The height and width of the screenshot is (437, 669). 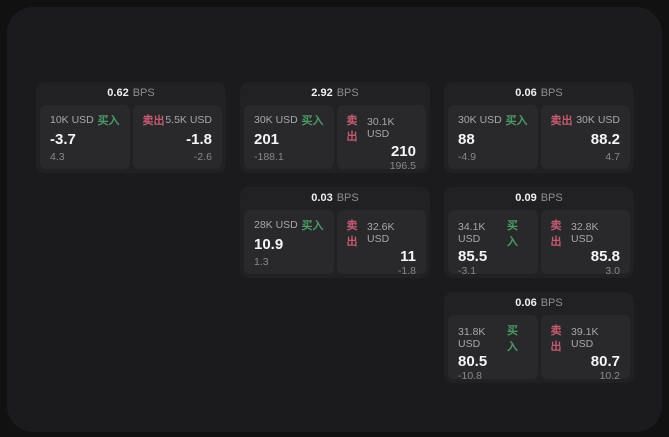 I want to click on sell-amount: 30K USD, so click(x=598, y=120).